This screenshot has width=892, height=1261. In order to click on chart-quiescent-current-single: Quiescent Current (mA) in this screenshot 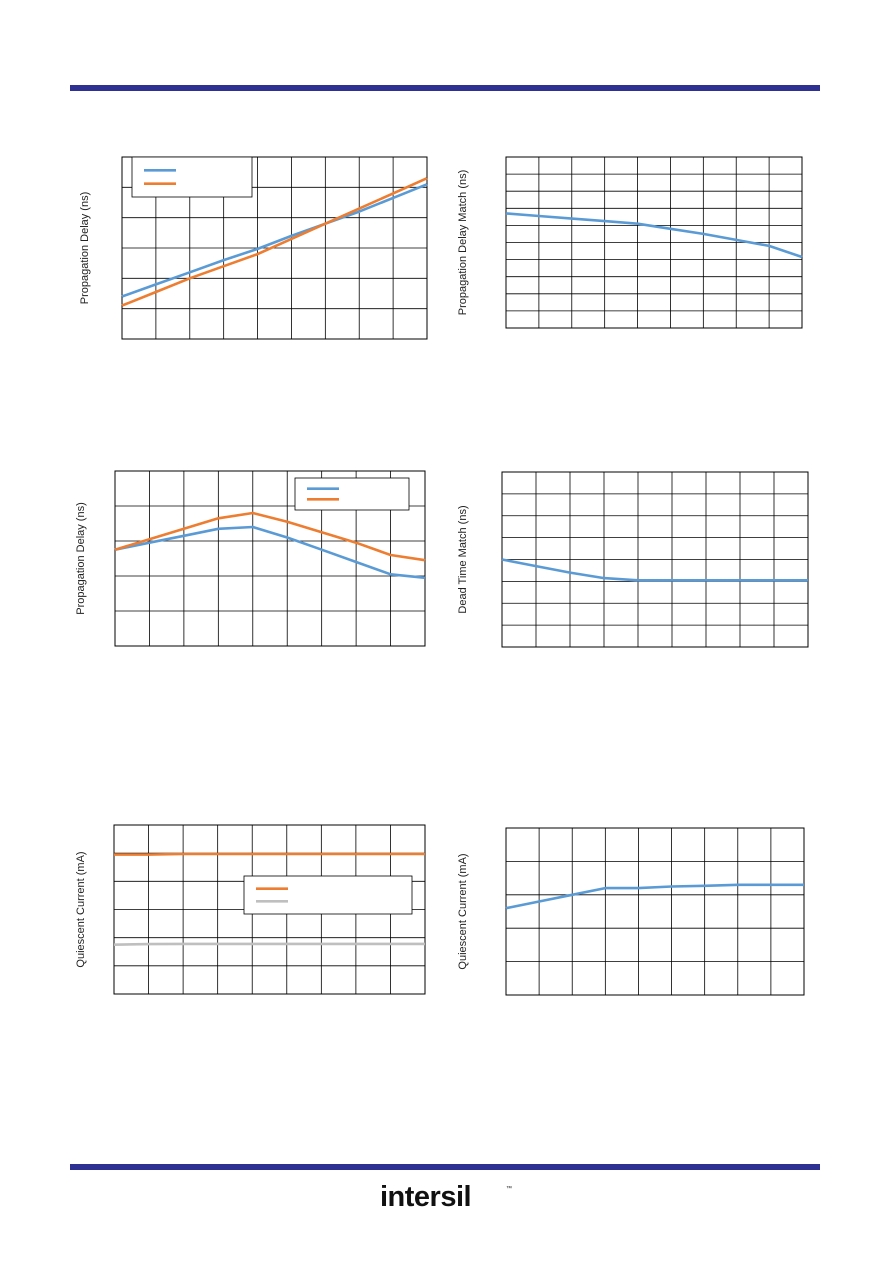, I will do `click(631, 911)`.